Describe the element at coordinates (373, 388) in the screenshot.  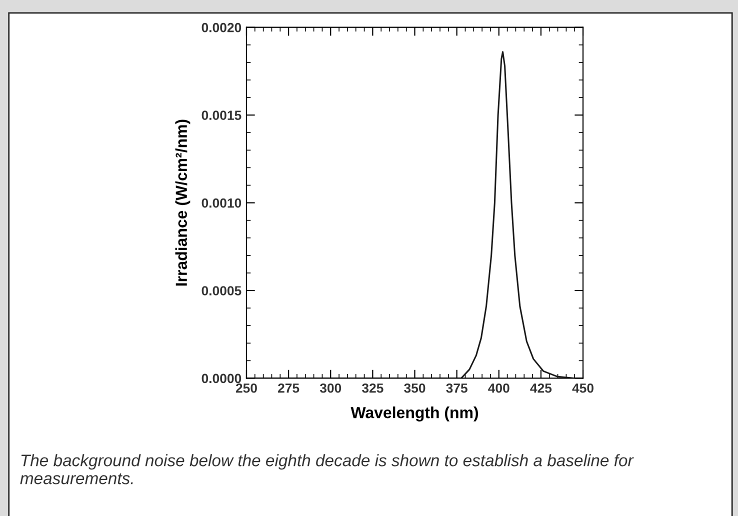
I see `x-tick-label: 325` at that location.